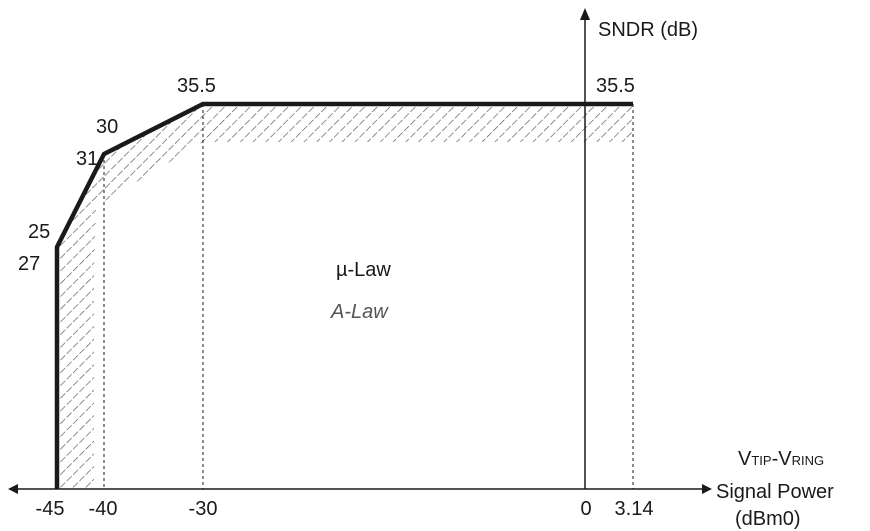  Describe the element at coordinates (196, 86) in the screenshot. I see `point-label-minus30: 35.5` at that location.